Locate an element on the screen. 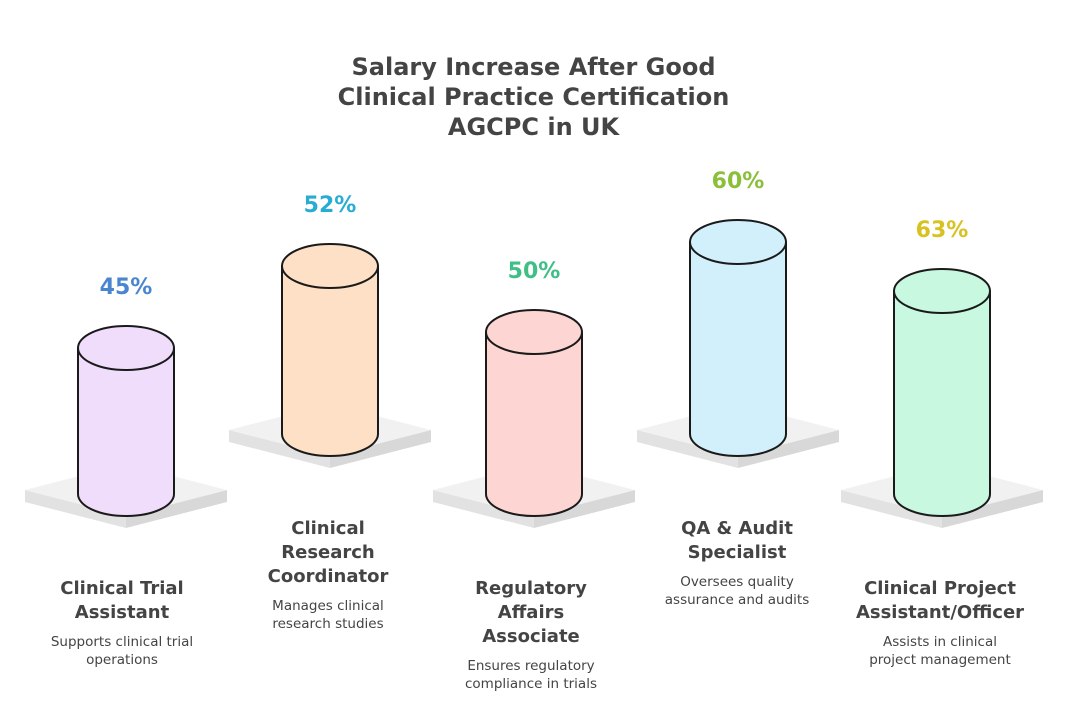 The height and width of the screenshot is (709, 1067). value-label: 60% is located at coordinates (738, 181).